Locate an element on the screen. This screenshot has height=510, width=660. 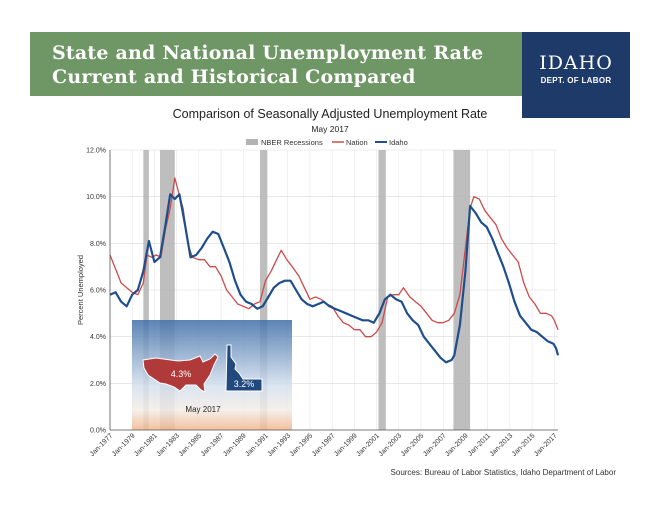
legend-swatch-recessions is located at coordinates (252, 142).